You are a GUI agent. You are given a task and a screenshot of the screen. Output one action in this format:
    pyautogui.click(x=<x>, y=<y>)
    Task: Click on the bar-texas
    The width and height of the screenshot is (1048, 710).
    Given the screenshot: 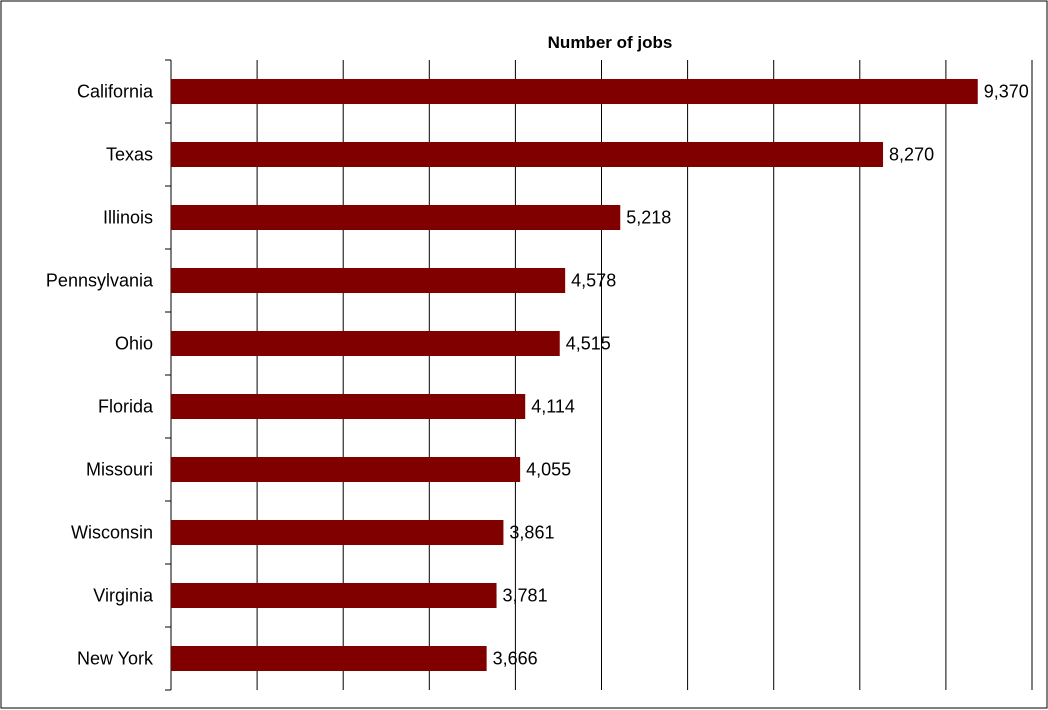 What is the action you would take?
    pyautogui.click(x=527, y=154)
    